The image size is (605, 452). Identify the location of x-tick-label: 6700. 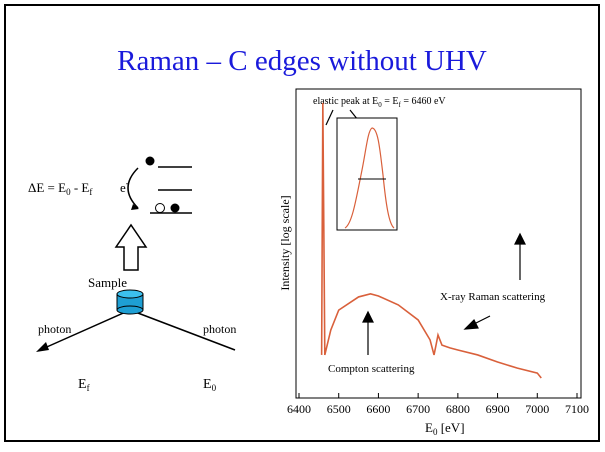
(418, 409).